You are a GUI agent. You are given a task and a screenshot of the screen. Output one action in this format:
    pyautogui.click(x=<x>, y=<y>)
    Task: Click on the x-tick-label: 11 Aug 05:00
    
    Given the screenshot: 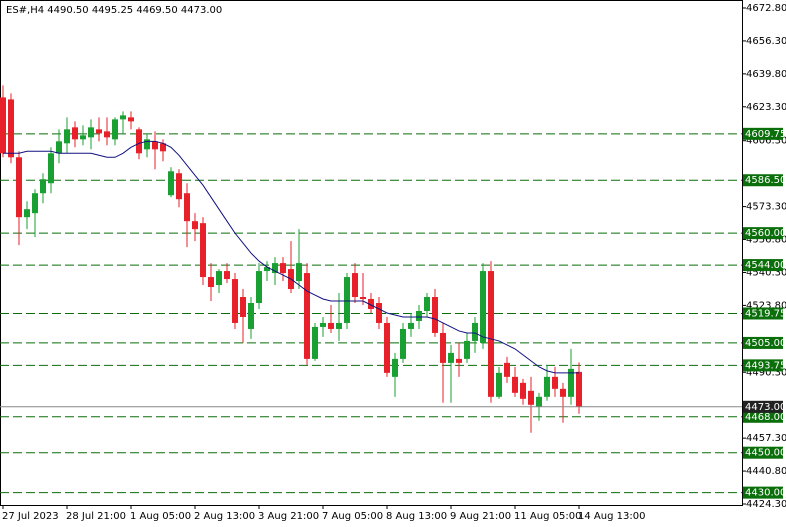 What is the action you would take?
    pyautogui.click(x=547, y=516)
    